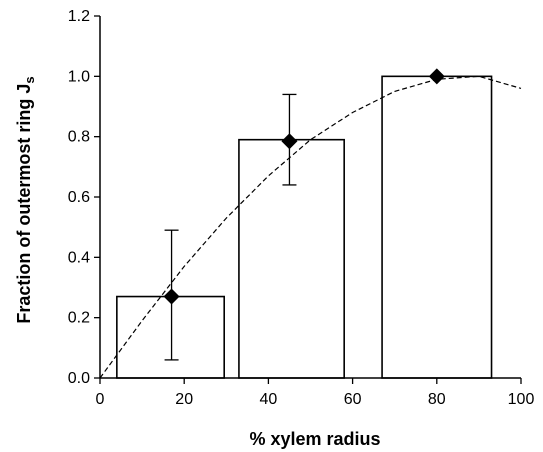 This screenshot has width=543, height=452. Describe the element at coordinates (29, 79) in the screenshot. I see `y-axis-title-subscript: s` at that location.